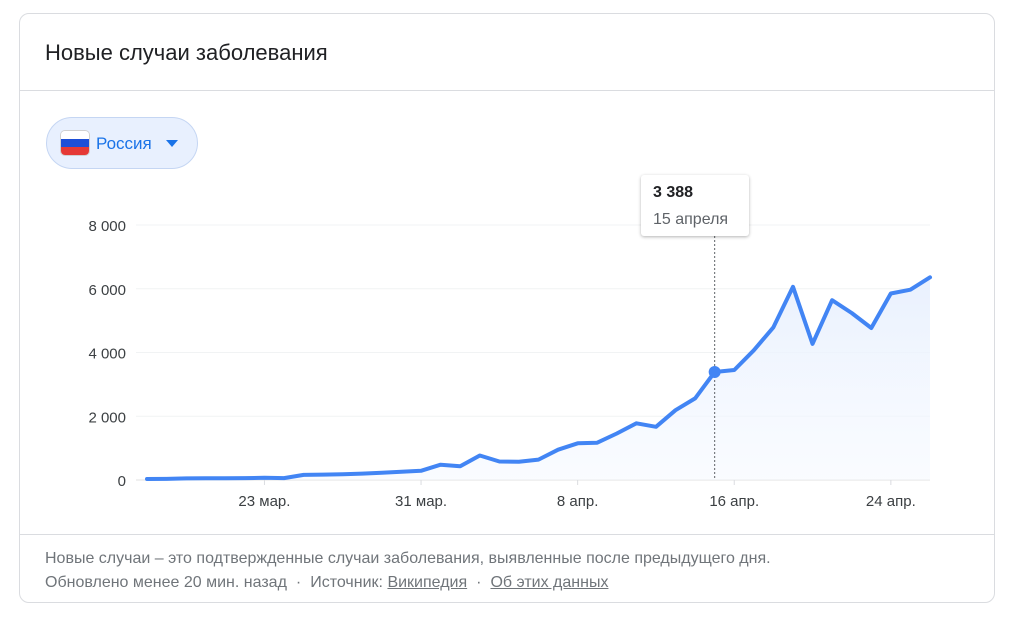 This screenshot has width=1024, height=617. I want to click on card-title: Новые случаи заболевания, so click(186, 52).